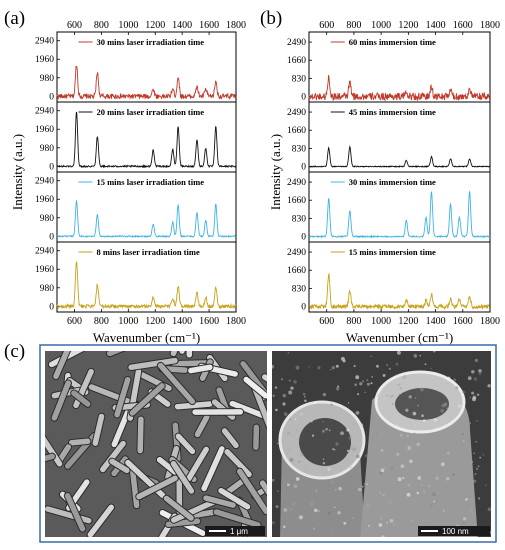 The height and width of the screenshot is (550, 505). I want to click on nanorod-texture, so click(156, 444).